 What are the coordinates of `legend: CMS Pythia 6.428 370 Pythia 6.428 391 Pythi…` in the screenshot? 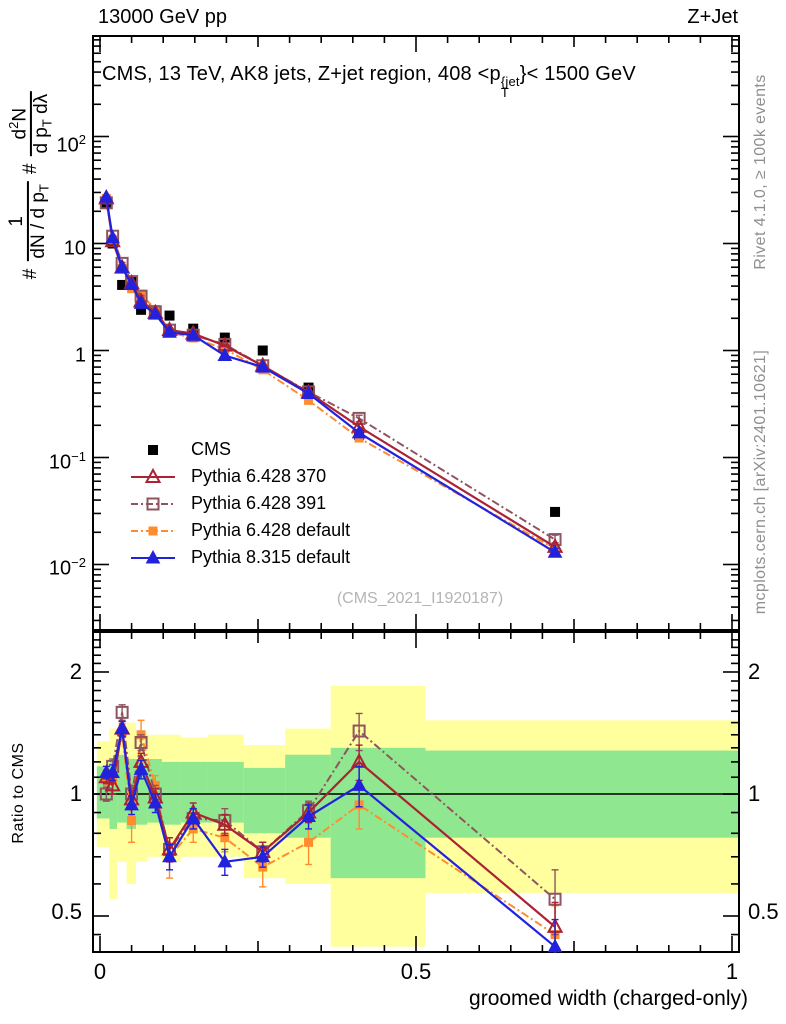 It's located at (240, 503).